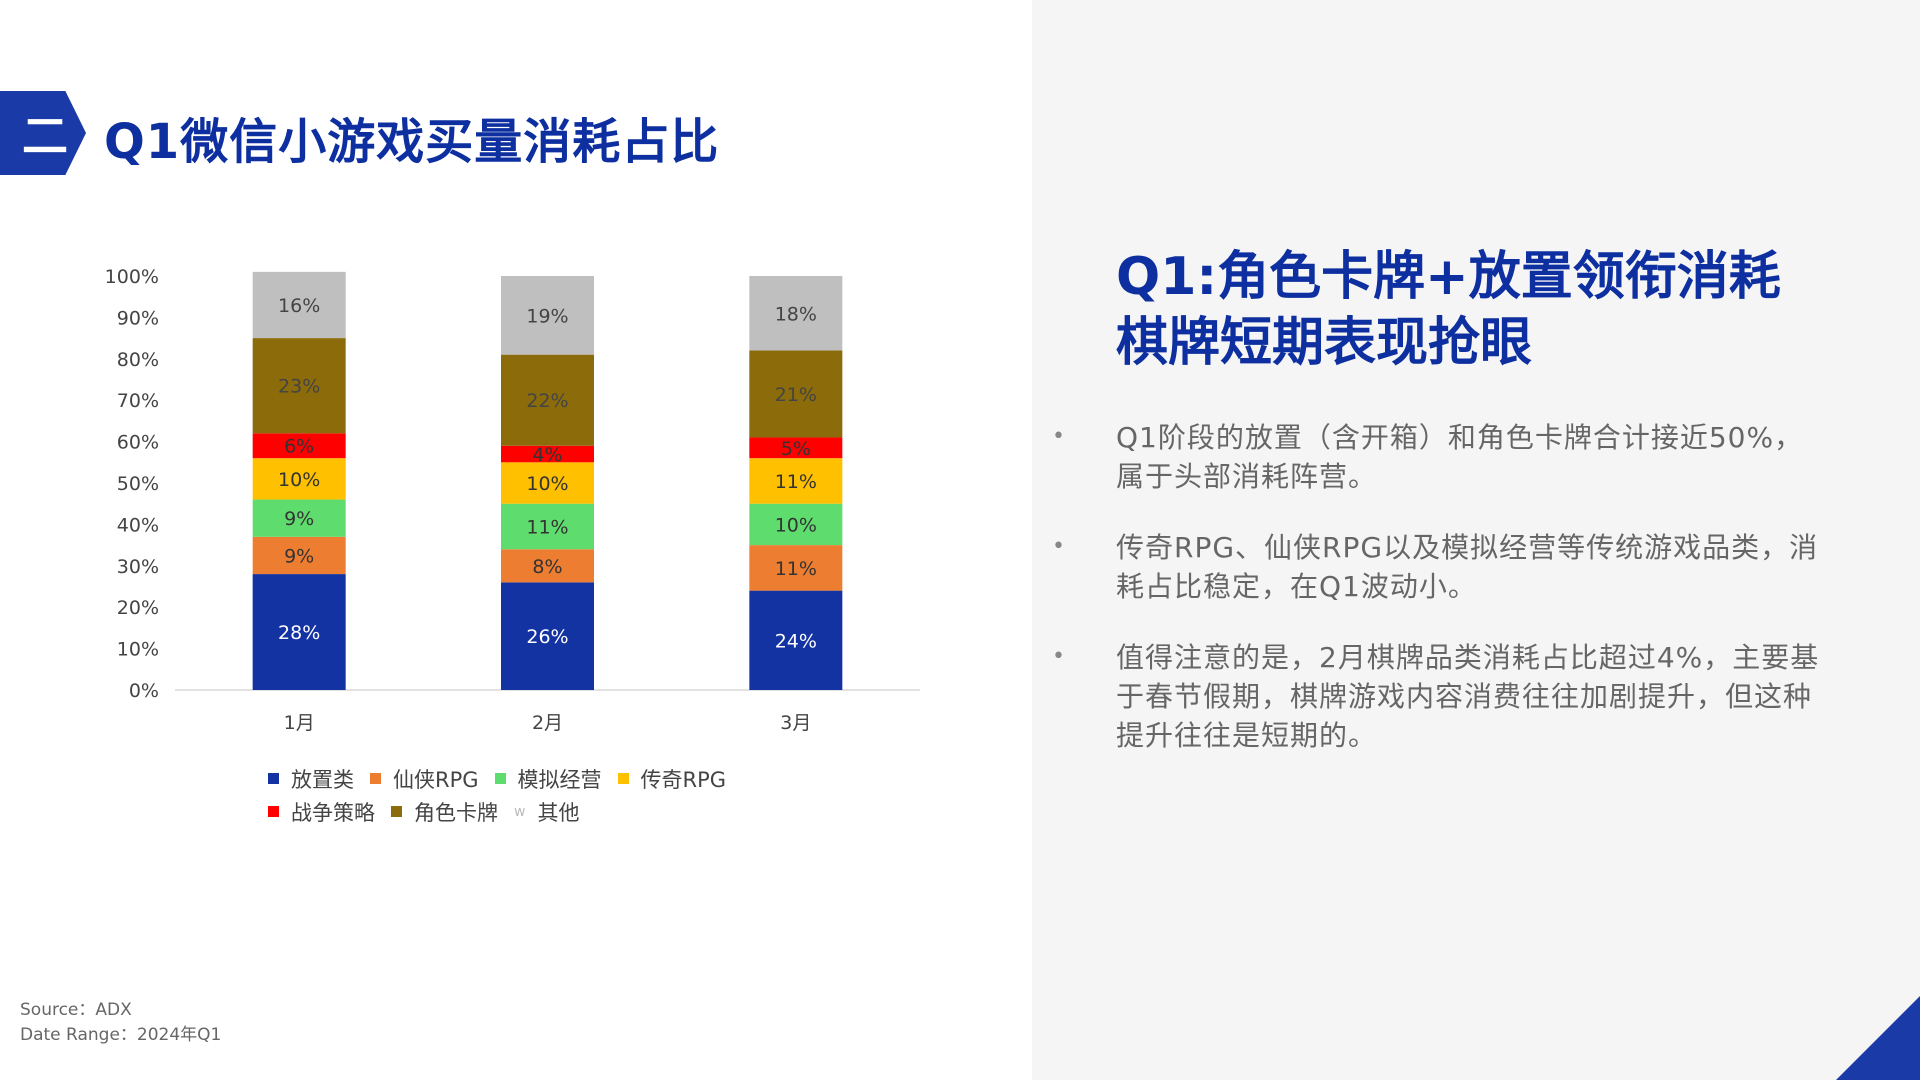  Describe the element at coordinates (273, 778) in the screenshot. I see `legend-swatch-idle` at that location.